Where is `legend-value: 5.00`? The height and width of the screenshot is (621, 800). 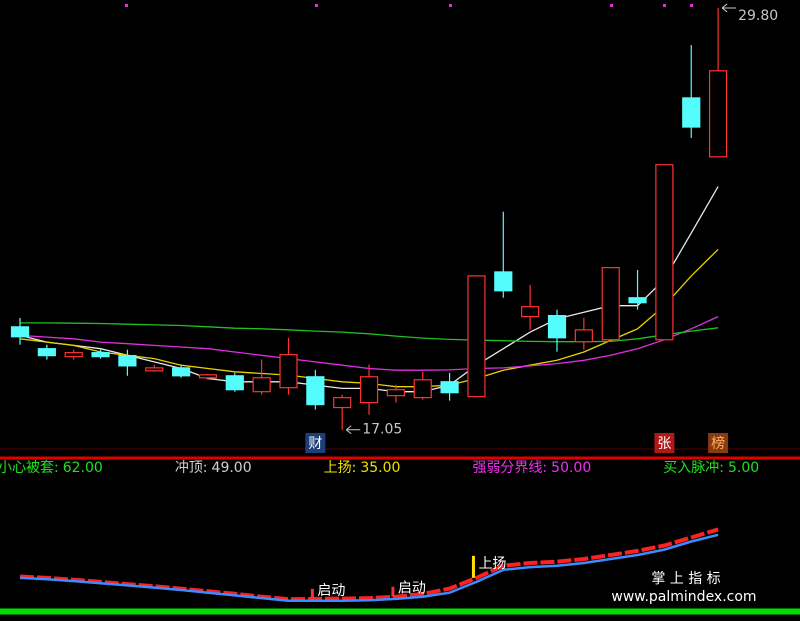
legend-value: 5.00 is located at coordinates (743, 468).